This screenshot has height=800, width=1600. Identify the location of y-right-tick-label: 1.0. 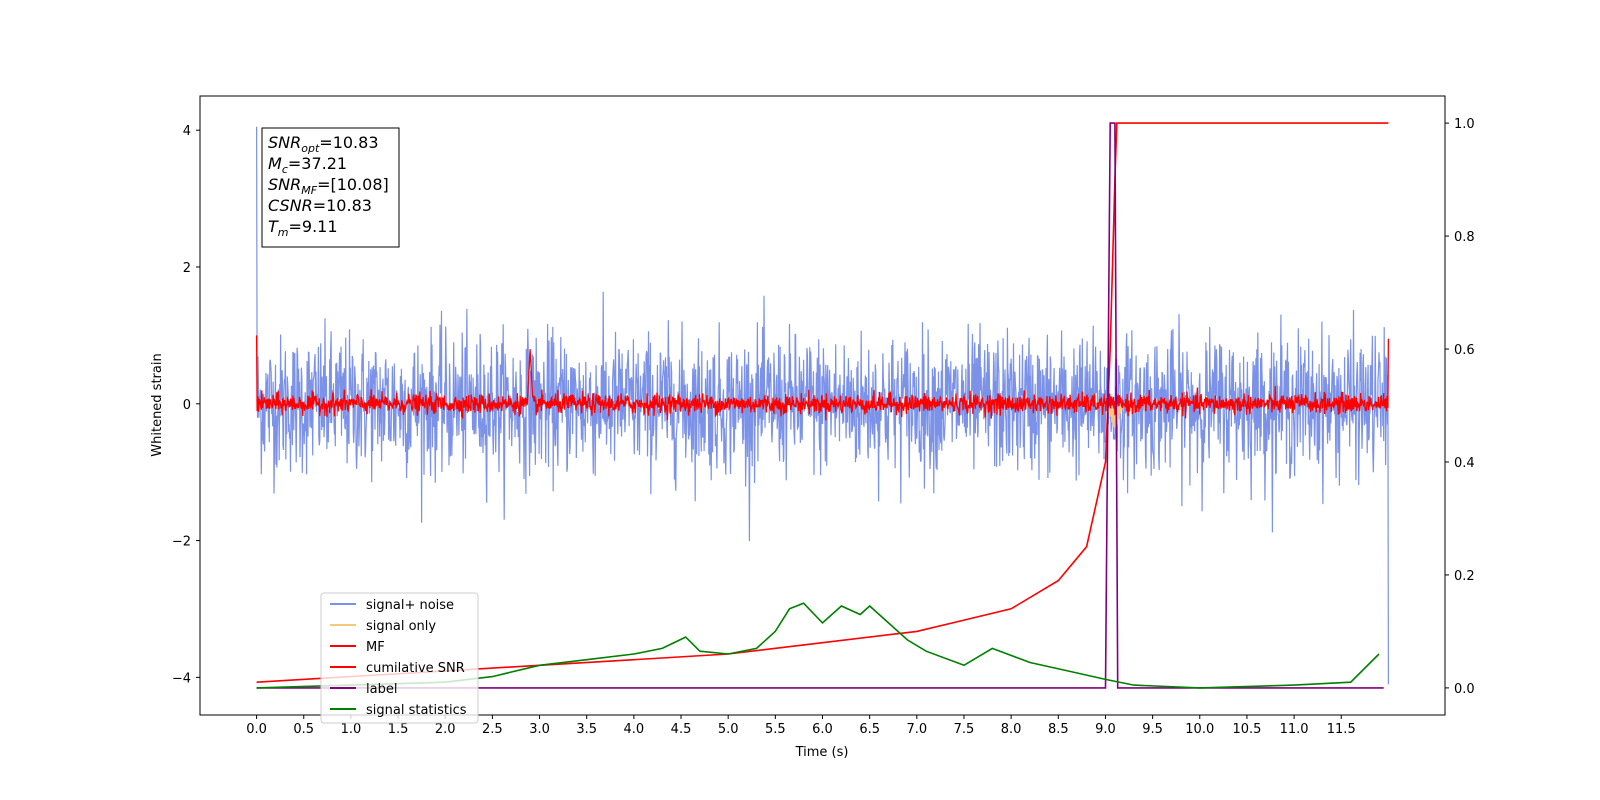
(1464, 124).